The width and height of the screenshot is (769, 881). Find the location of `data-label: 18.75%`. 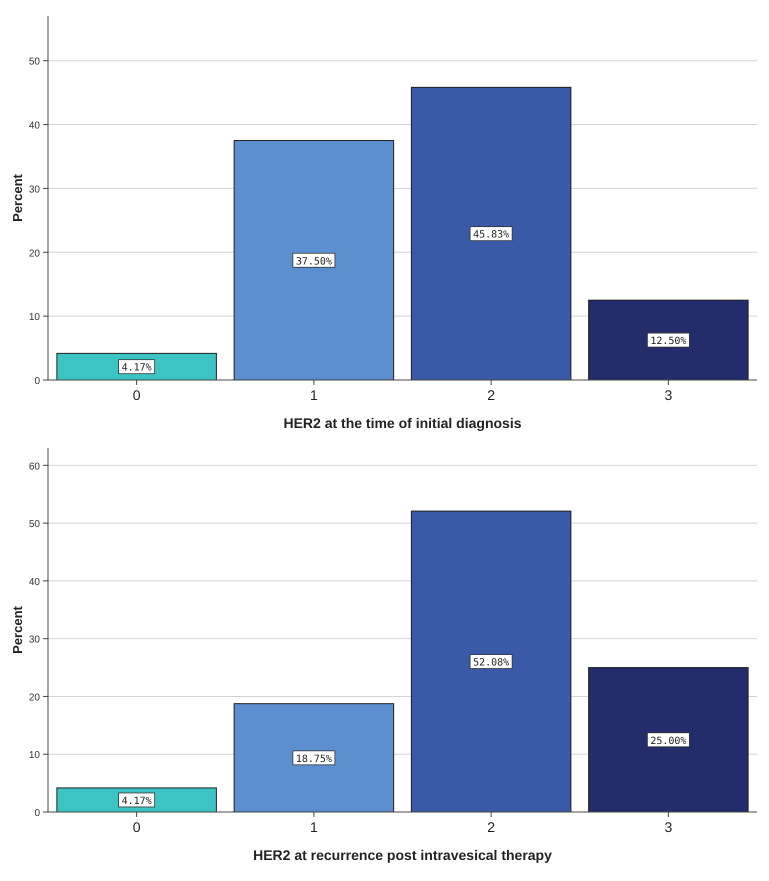

data-label: 18.75% is located at coordinates (314, 759).